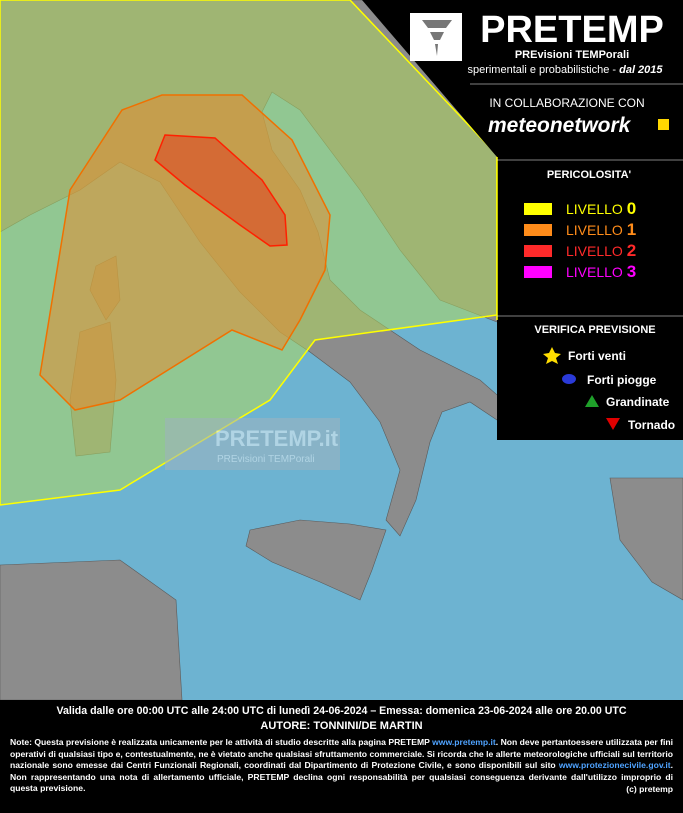 Image resolution: width=683 pixels, height=813 pixels. I want to click on legend-level: 0, so click(631, 208).